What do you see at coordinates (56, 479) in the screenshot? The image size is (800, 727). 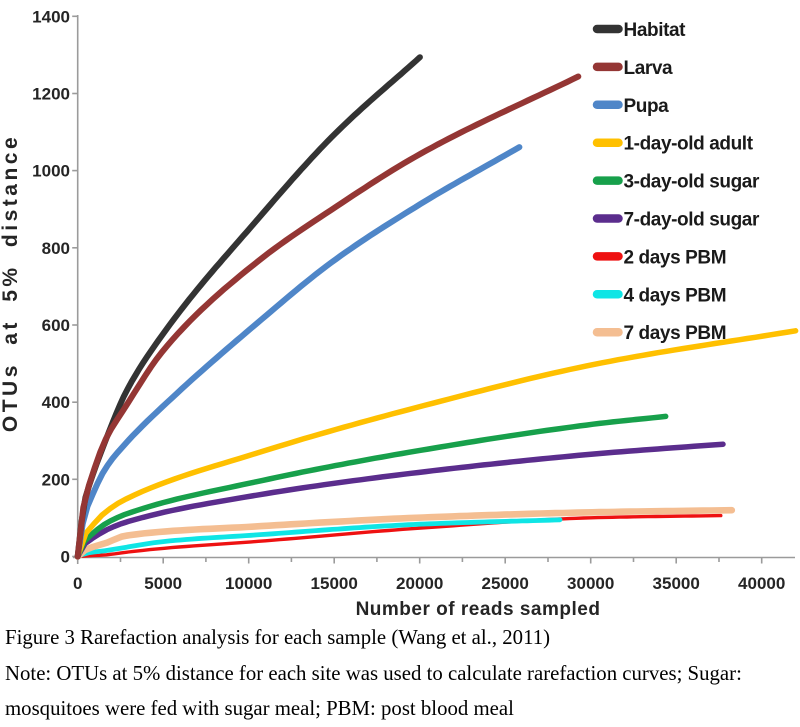 I see `svg-text: 200` at bounding box center [56, 479].